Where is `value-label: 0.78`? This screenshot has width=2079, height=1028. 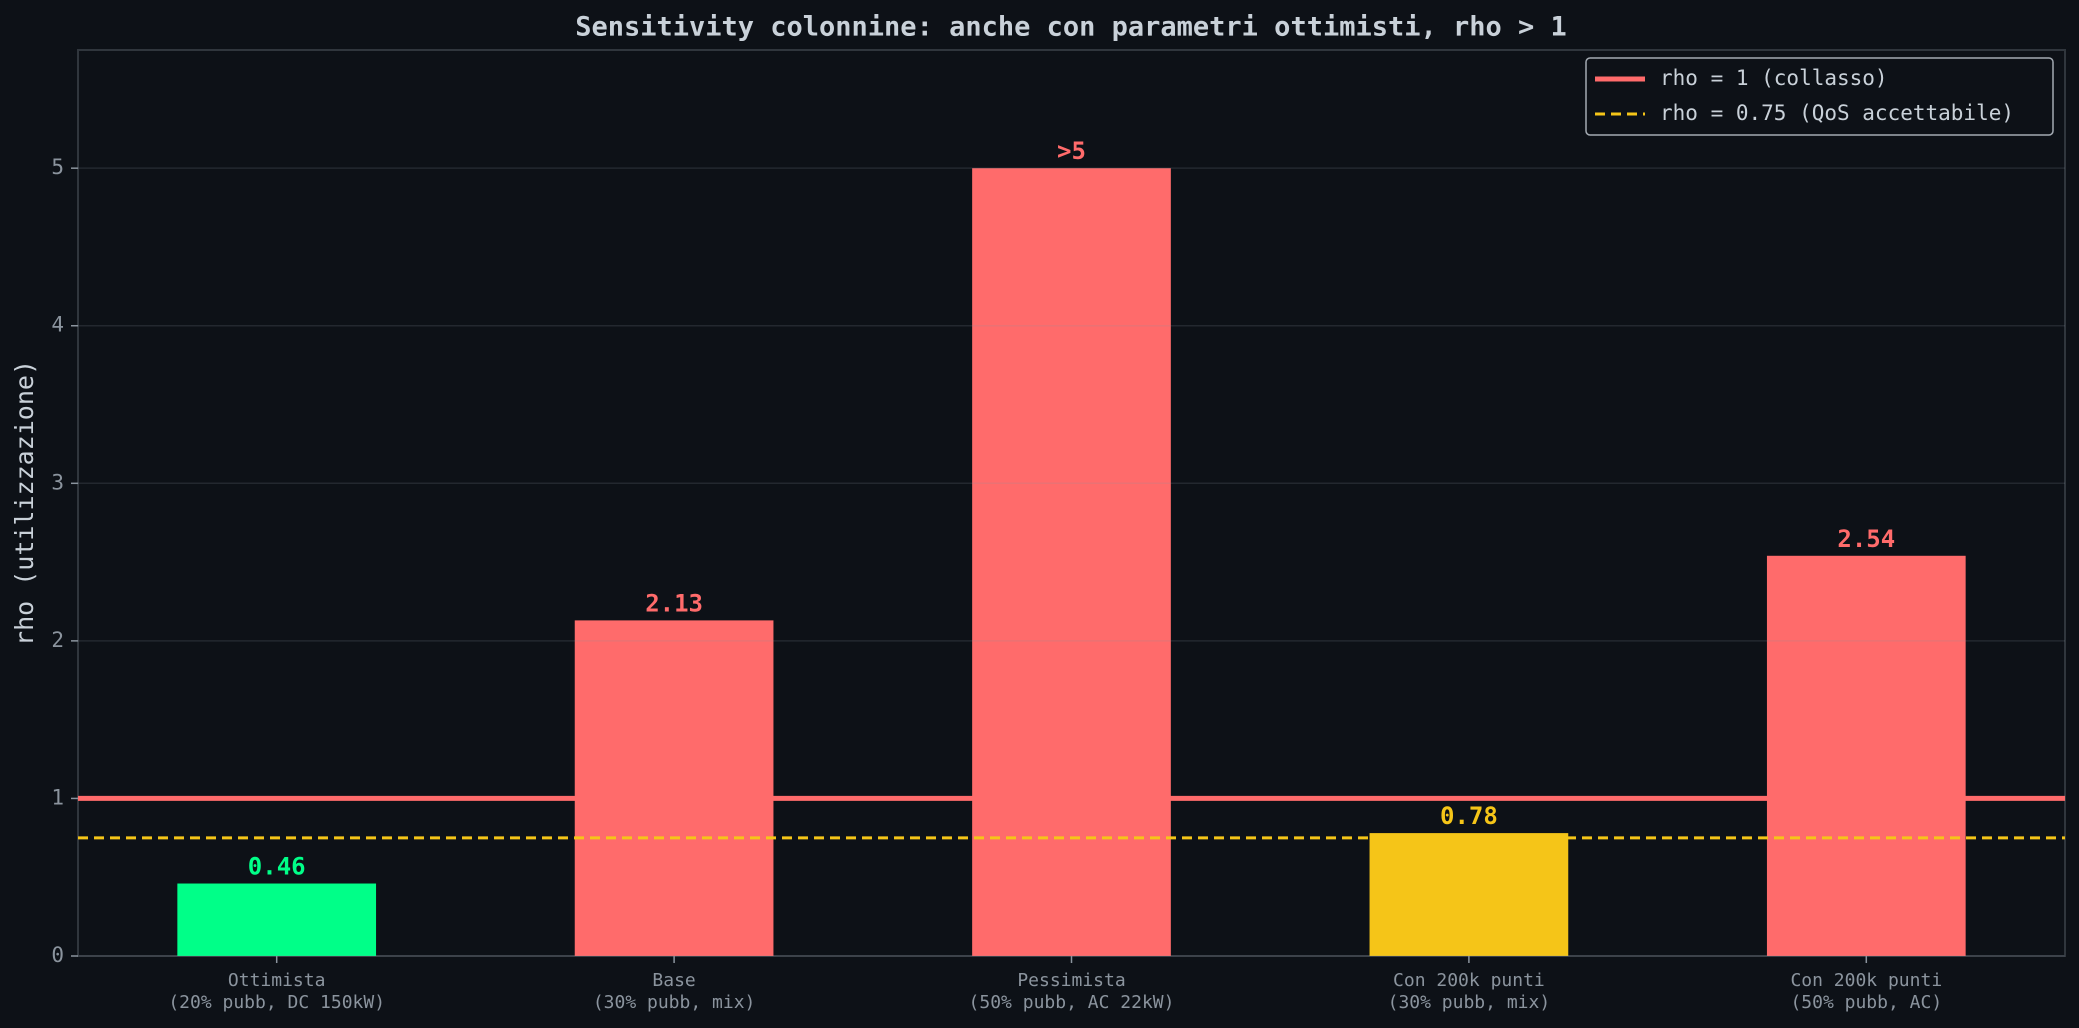
value-label: 0.78 is located at coordinates (1469, 816).